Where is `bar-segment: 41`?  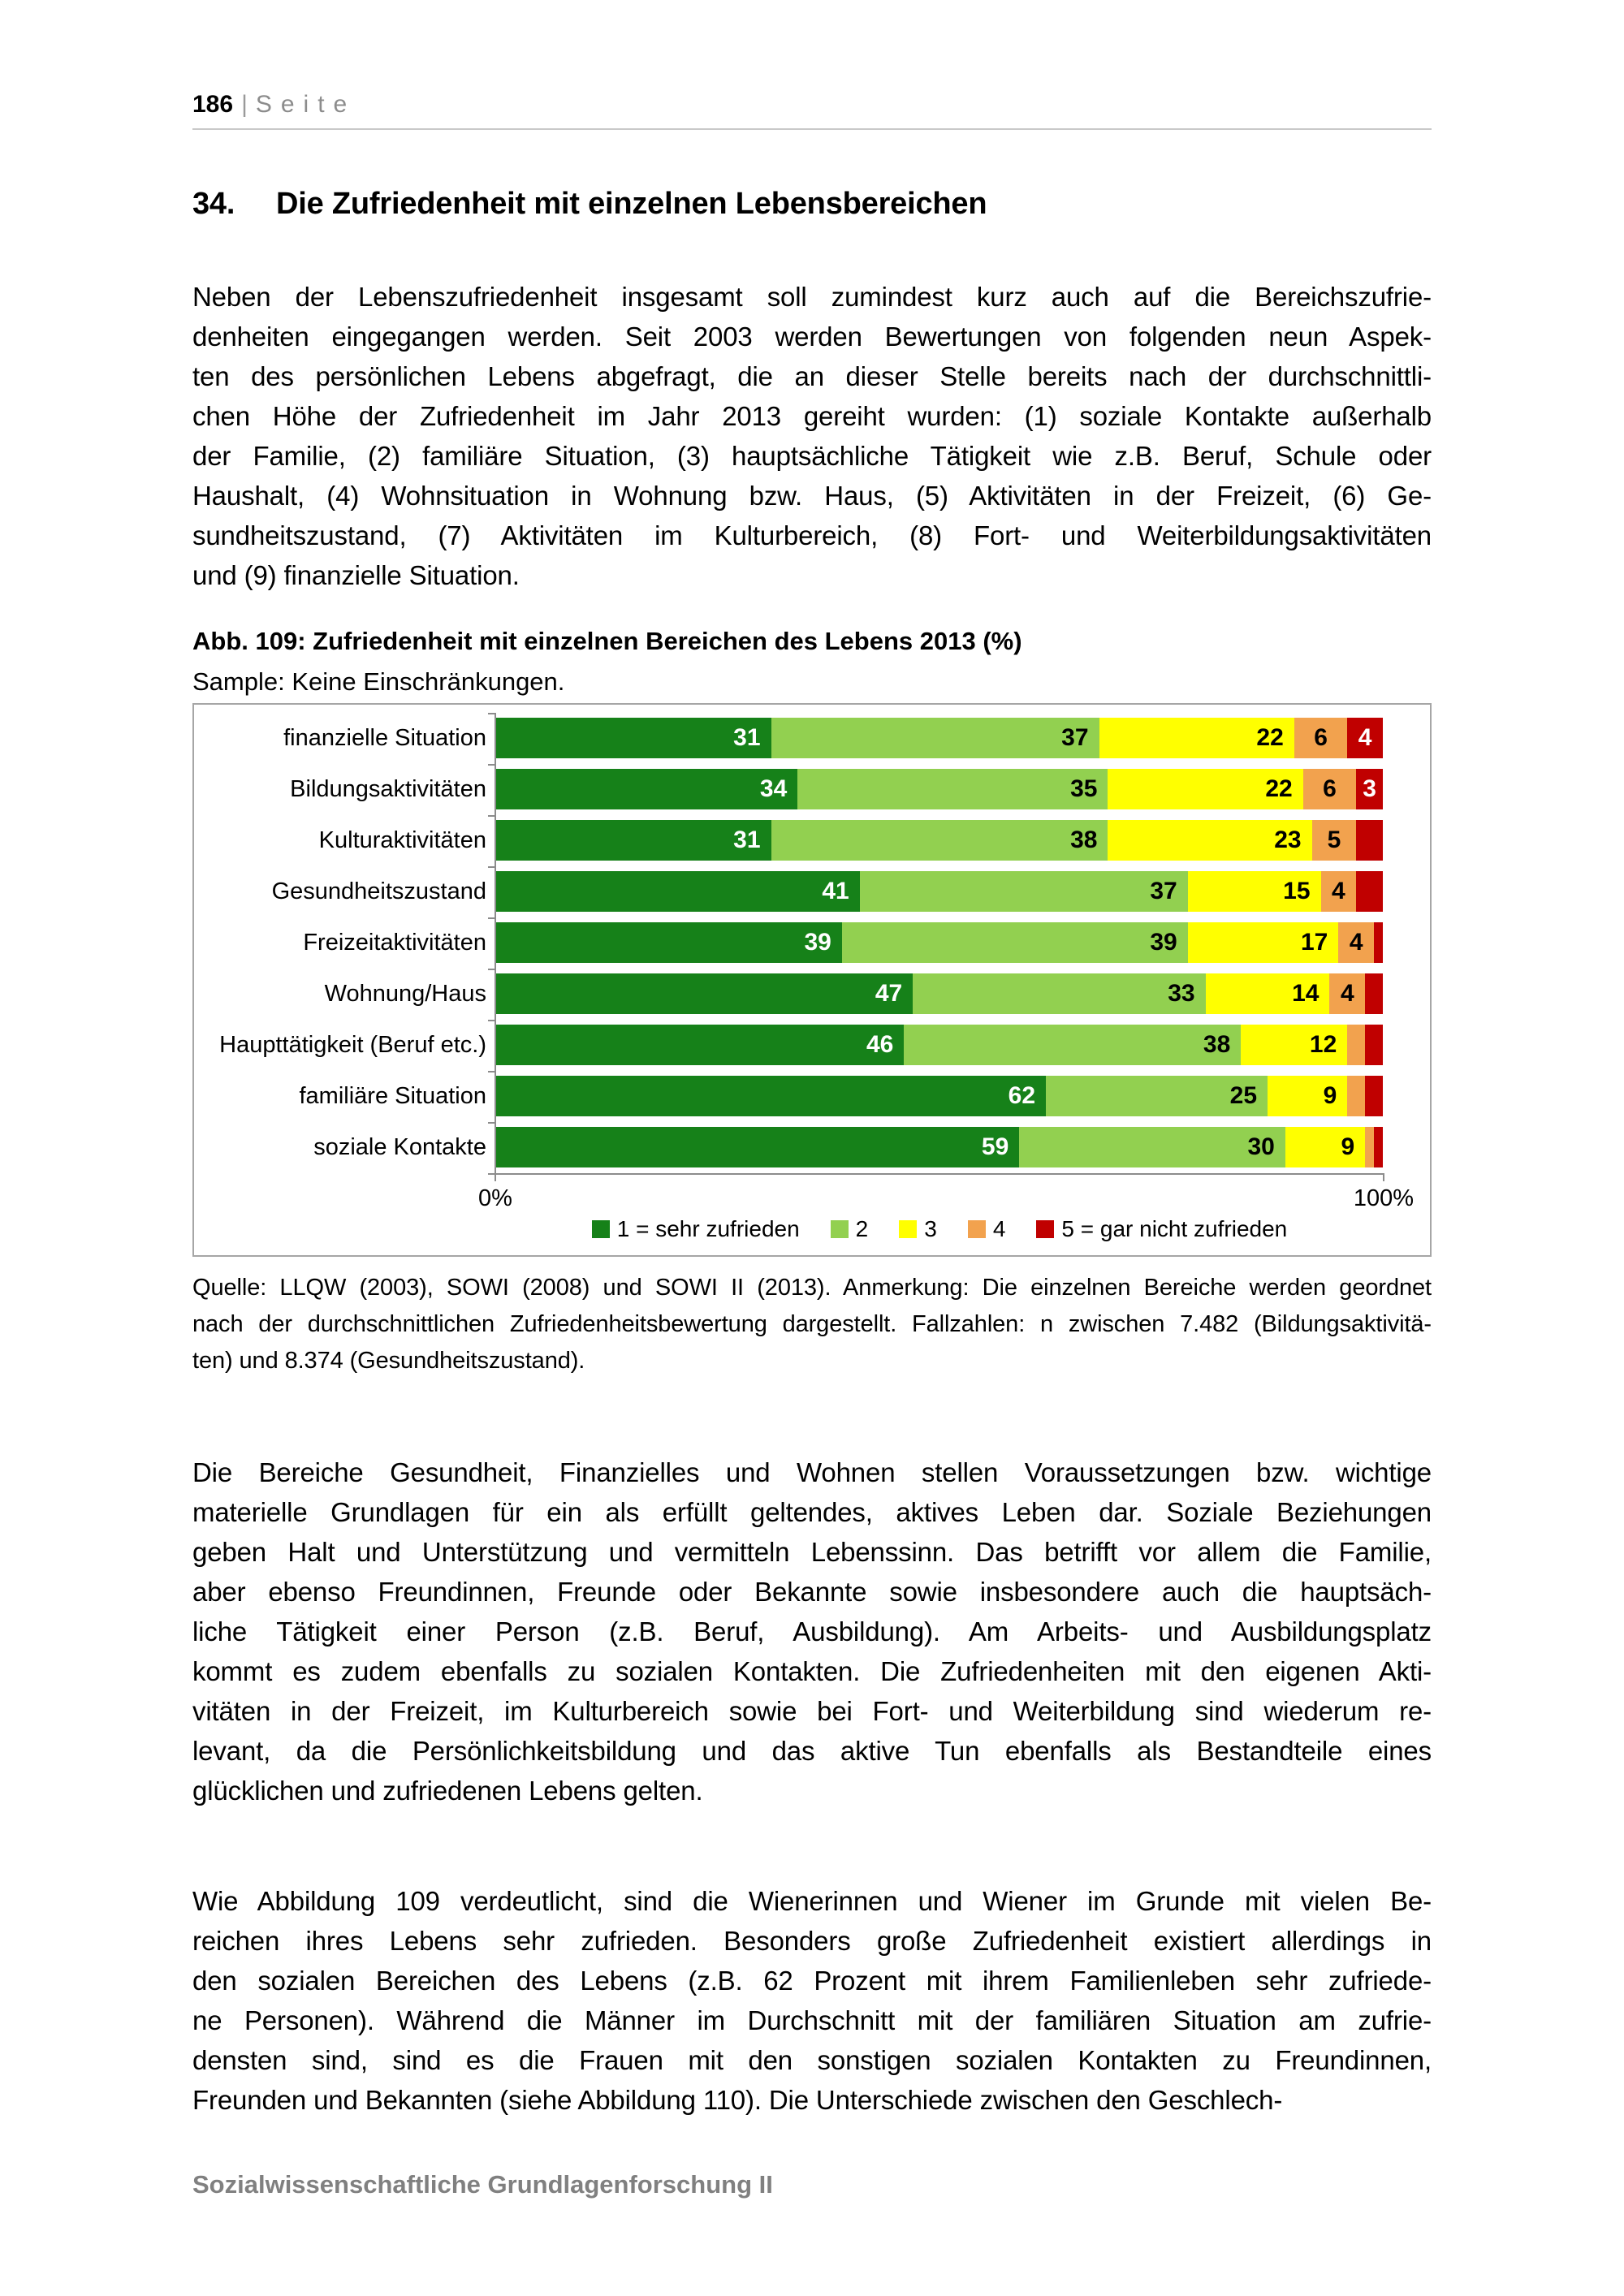 bar-segment: 41 is located at coordinates (678, 891).